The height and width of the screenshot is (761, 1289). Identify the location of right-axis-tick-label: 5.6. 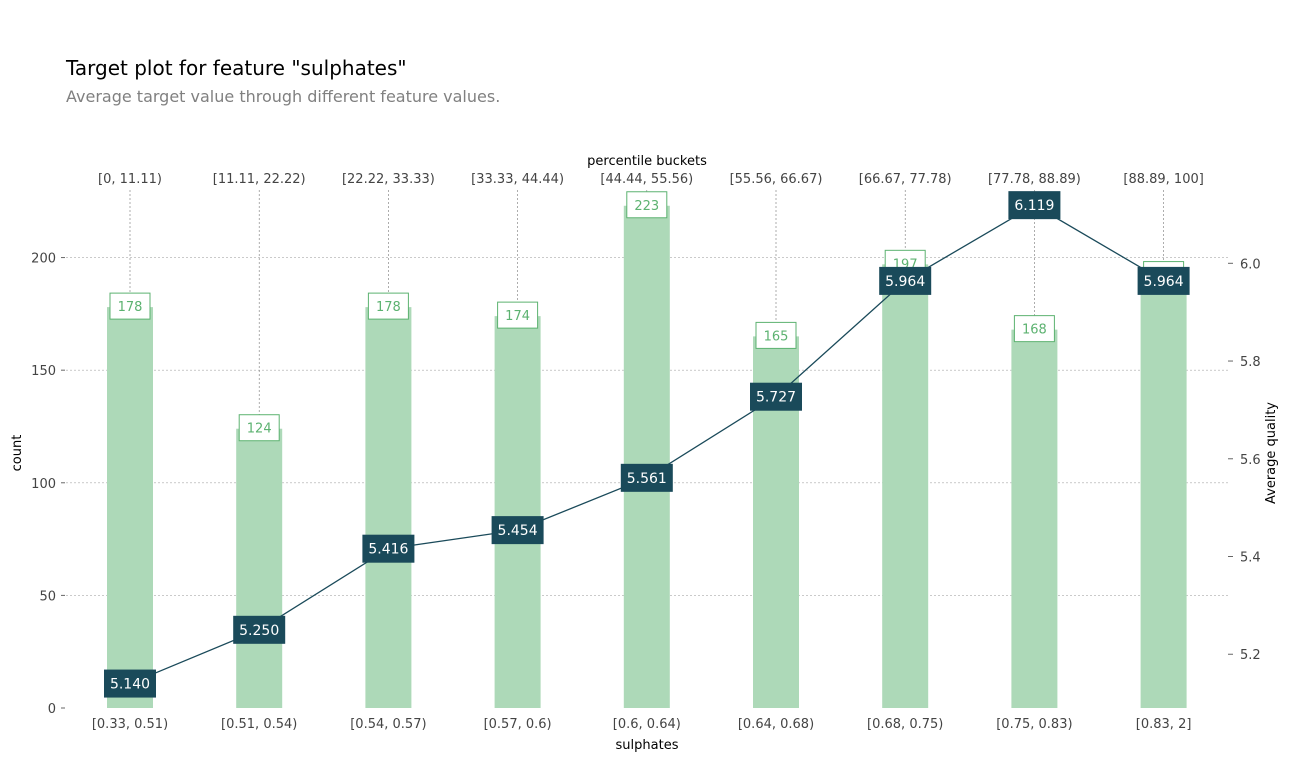
(1250, 460).